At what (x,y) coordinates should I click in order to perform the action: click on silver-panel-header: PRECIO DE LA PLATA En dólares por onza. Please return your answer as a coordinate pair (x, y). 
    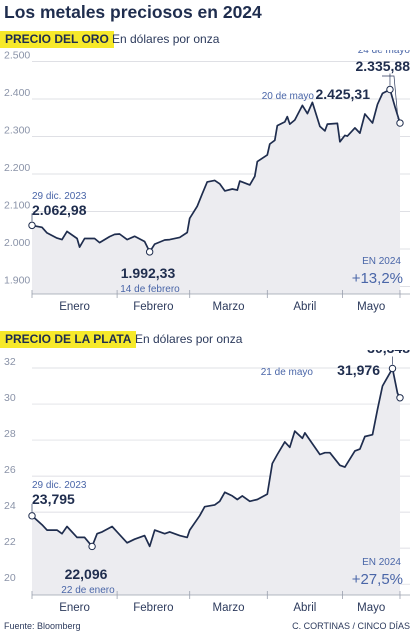
    Looking at the image, I should click on (207, 340).